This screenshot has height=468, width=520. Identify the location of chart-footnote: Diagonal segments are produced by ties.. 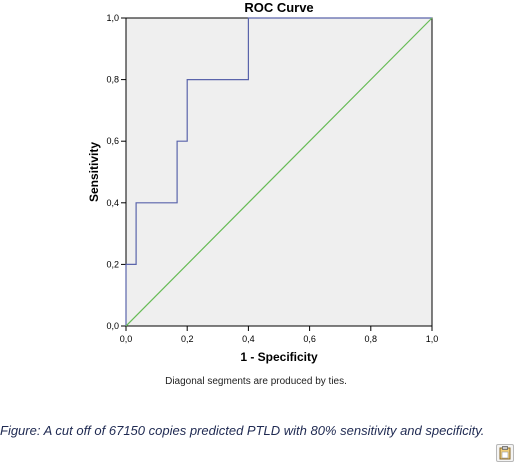
(256, 381).